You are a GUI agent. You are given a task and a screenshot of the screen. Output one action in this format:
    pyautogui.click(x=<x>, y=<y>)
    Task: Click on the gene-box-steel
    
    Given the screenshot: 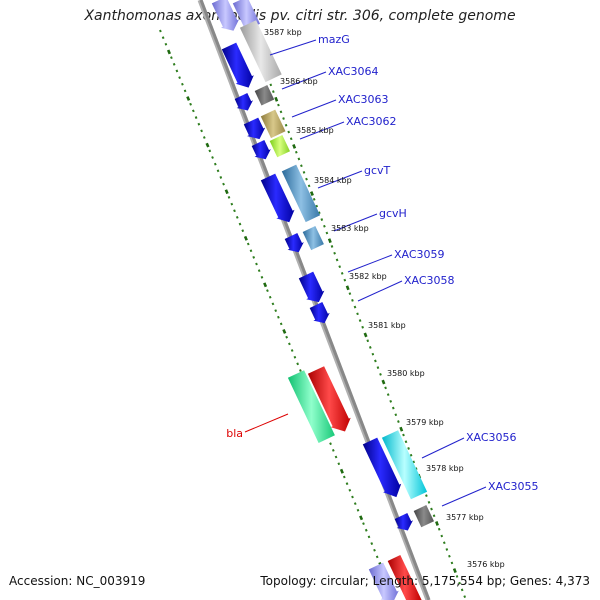 What is the action you would take?
    pyautogui.click(x=301, y=193)
    